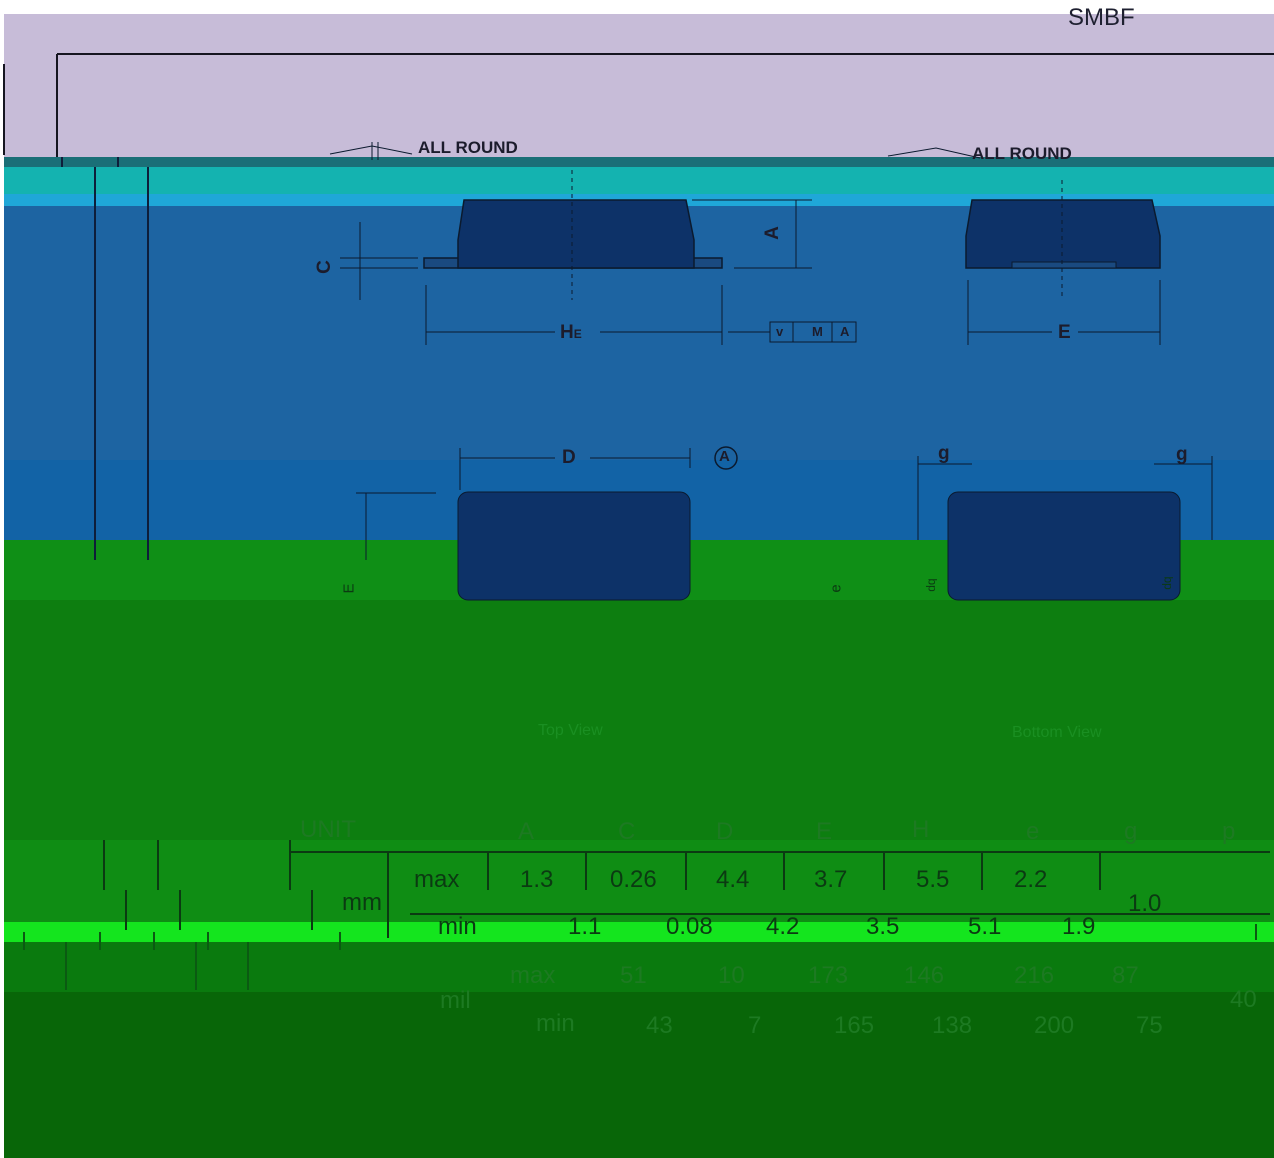 The image size is (1274, 1158). Describe the element at coordinates (593, 243) in the screenshot. I see `side-view-left` at that location.